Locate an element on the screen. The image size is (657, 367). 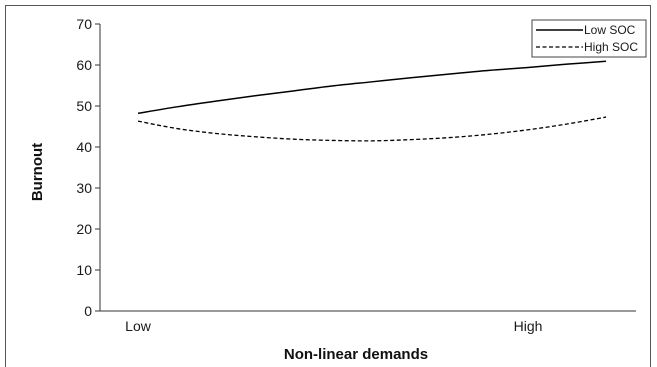
legend-box is located at coordinates (589, 38).